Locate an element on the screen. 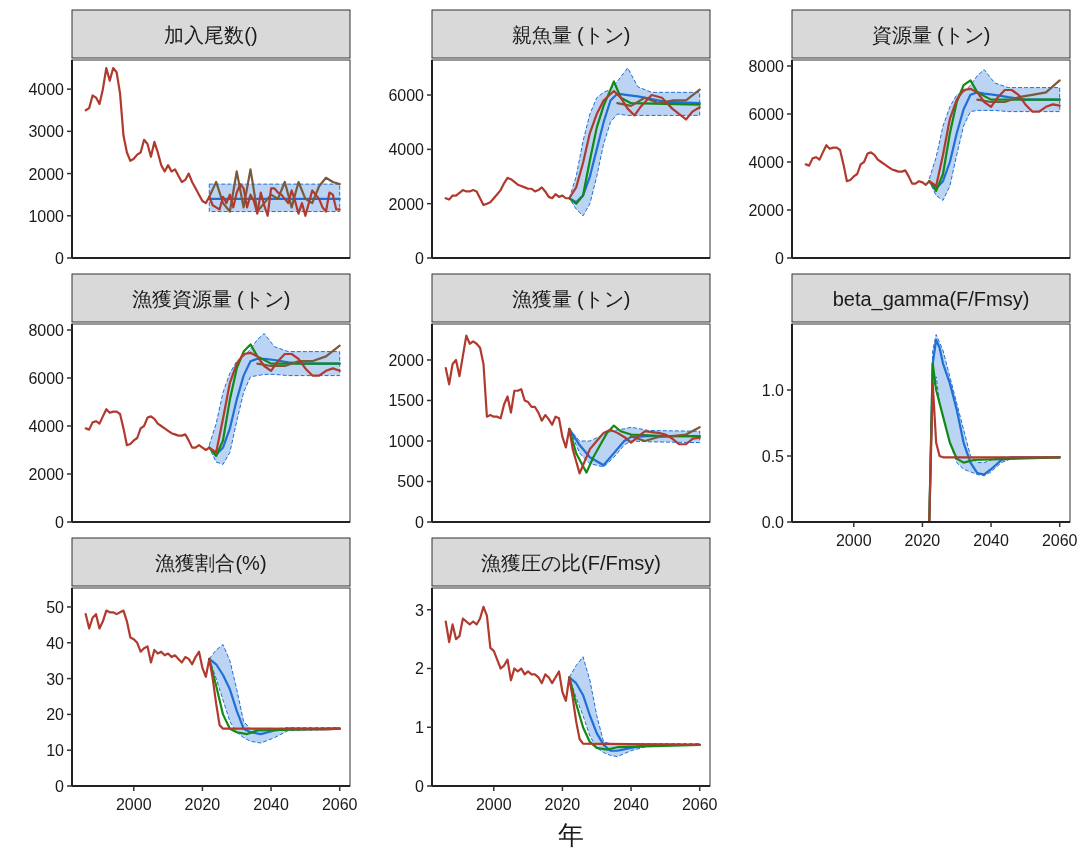 This screenshot has height=855, width=1091. chart-title: 漁獲割合(%) is located at coordinates (211, 563).